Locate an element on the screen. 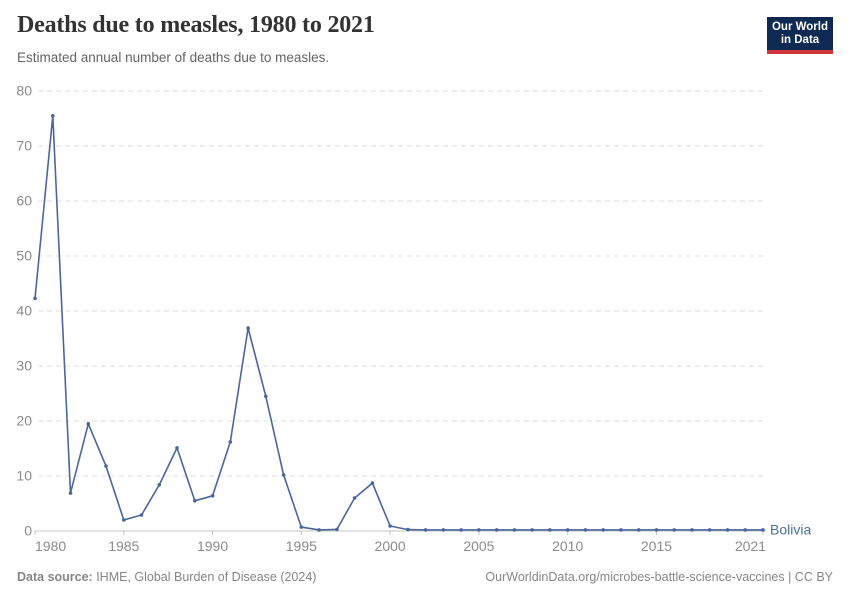 The width and height of the screenshot is (850, 600). y-tick-label: 20 is located at coordinates (24, 421).